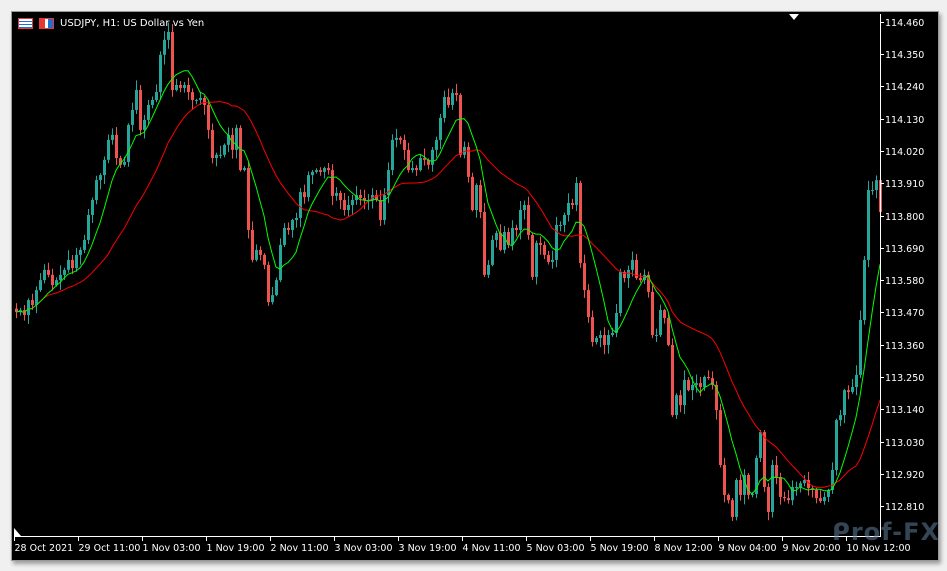 Image resolution: width=947 pixels, height=571 pixels. Describe the element at coordinates (300, 548) in the screenshot. I see `time-label: 2 Nov 11:00` at that location.